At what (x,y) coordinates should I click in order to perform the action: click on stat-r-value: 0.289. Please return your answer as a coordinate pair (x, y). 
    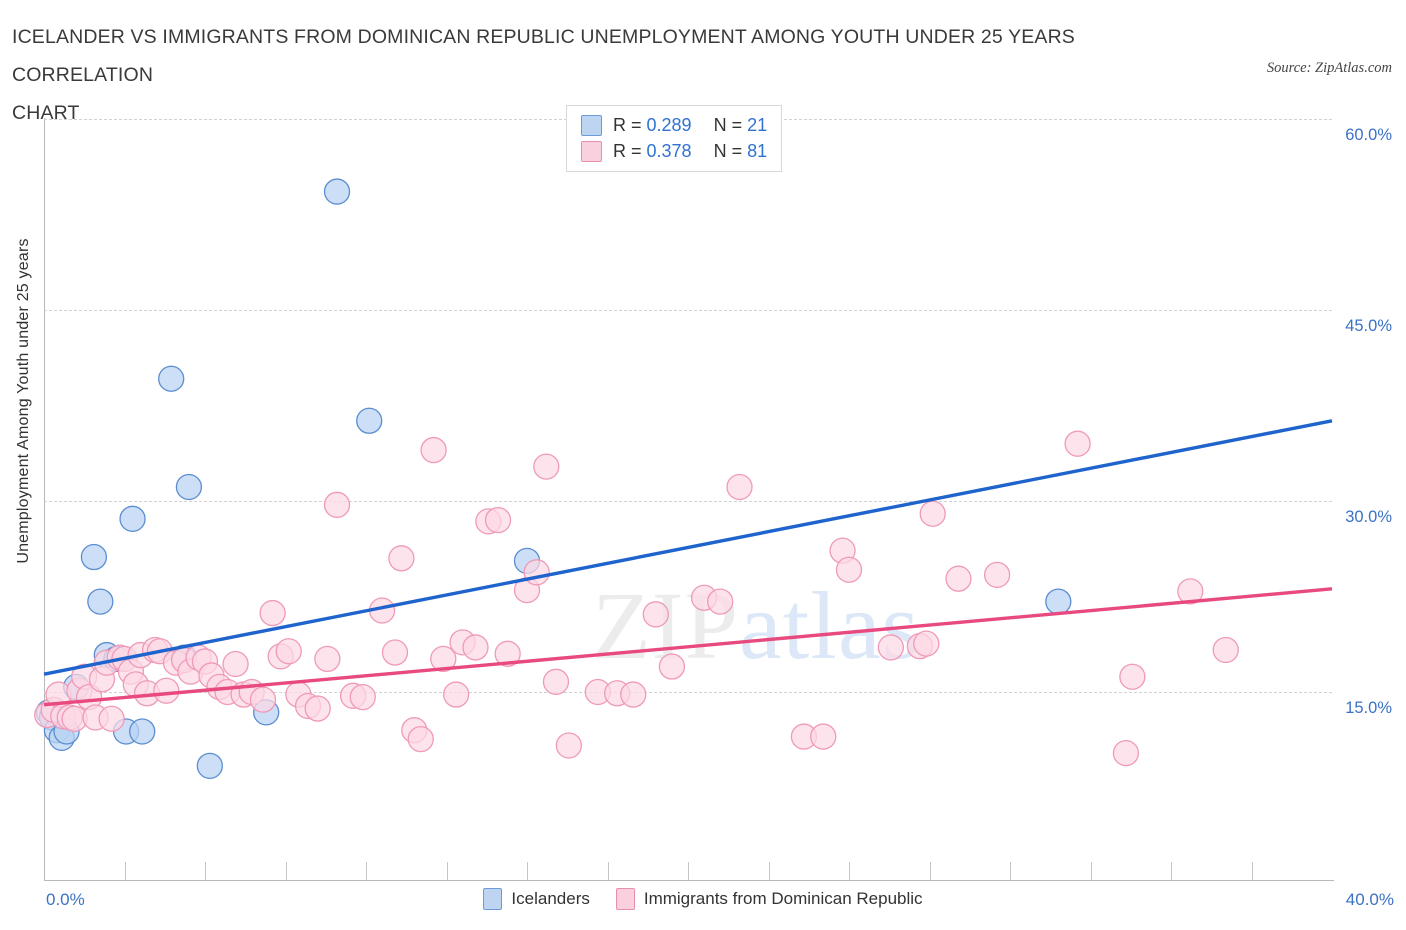
    Looking at the image, I should click on (669, 124).